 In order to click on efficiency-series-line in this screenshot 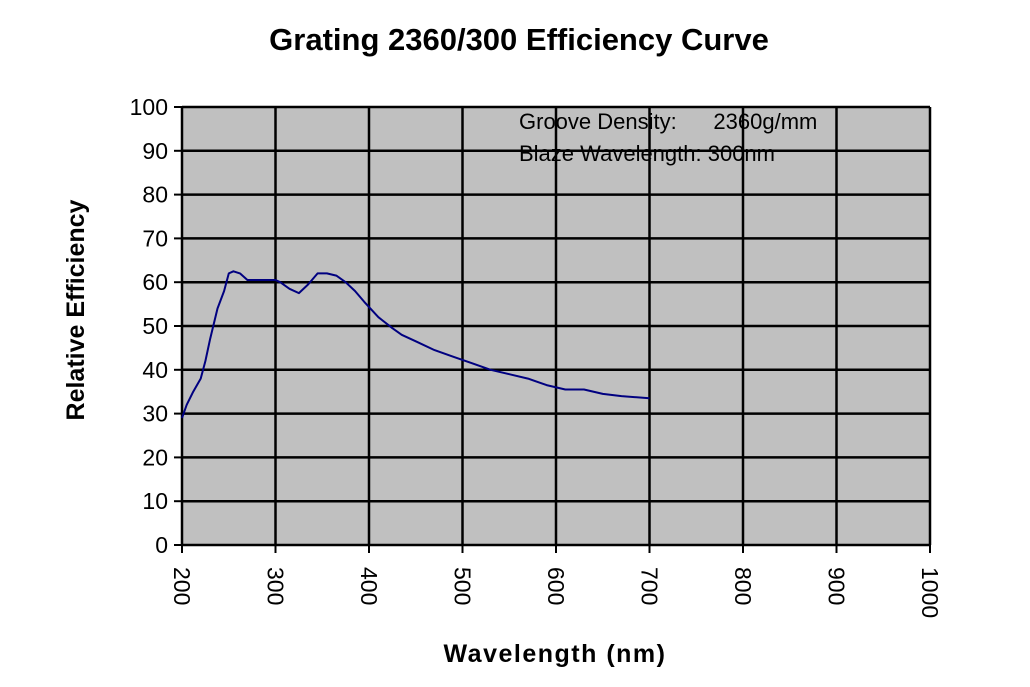, I will do `click(415, 344)`.